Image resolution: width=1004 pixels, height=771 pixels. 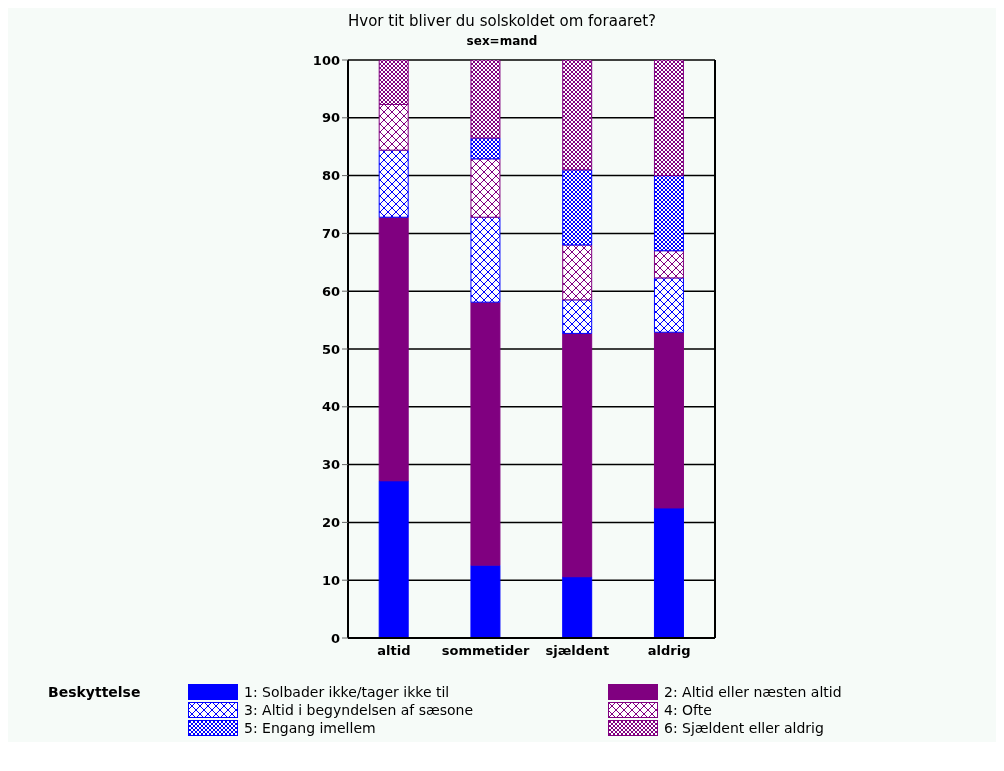 I want to click on legend-label: 1: Solbader ikke/tager ikke til, so click(x=347, y=692).